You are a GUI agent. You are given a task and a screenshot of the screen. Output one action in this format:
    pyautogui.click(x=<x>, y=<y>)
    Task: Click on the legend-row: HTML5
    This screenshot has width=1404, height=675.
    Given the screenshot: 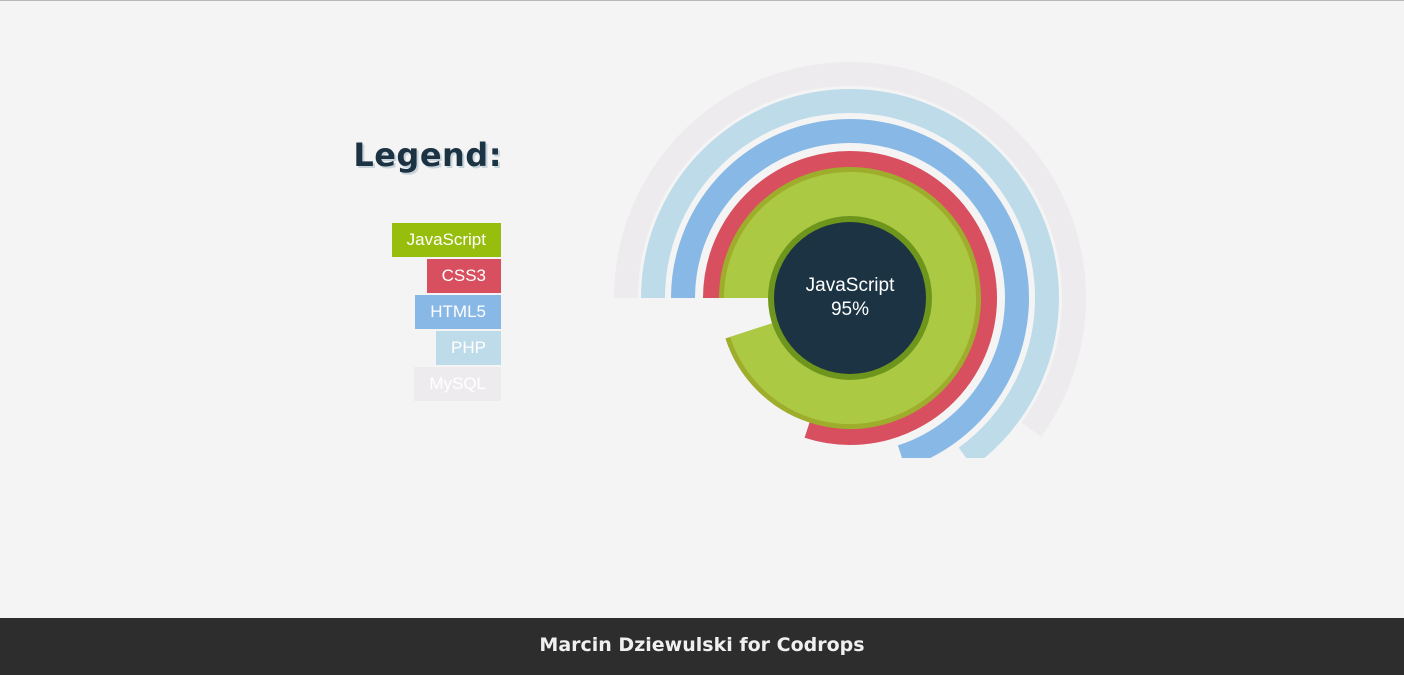 What is the action you would take?
    pyautogui.click(x=400, y=312)
    